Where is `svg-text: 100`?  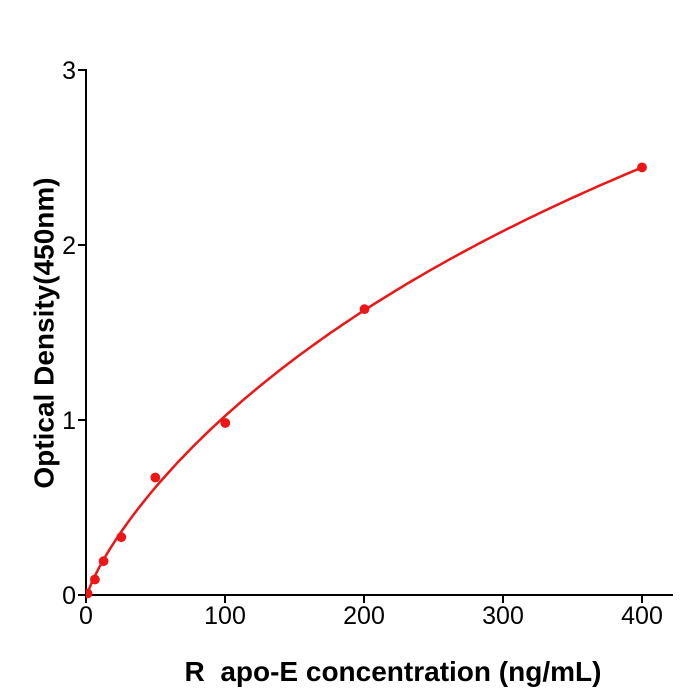
svg-text: 100 is located at coordinates (225, 616).